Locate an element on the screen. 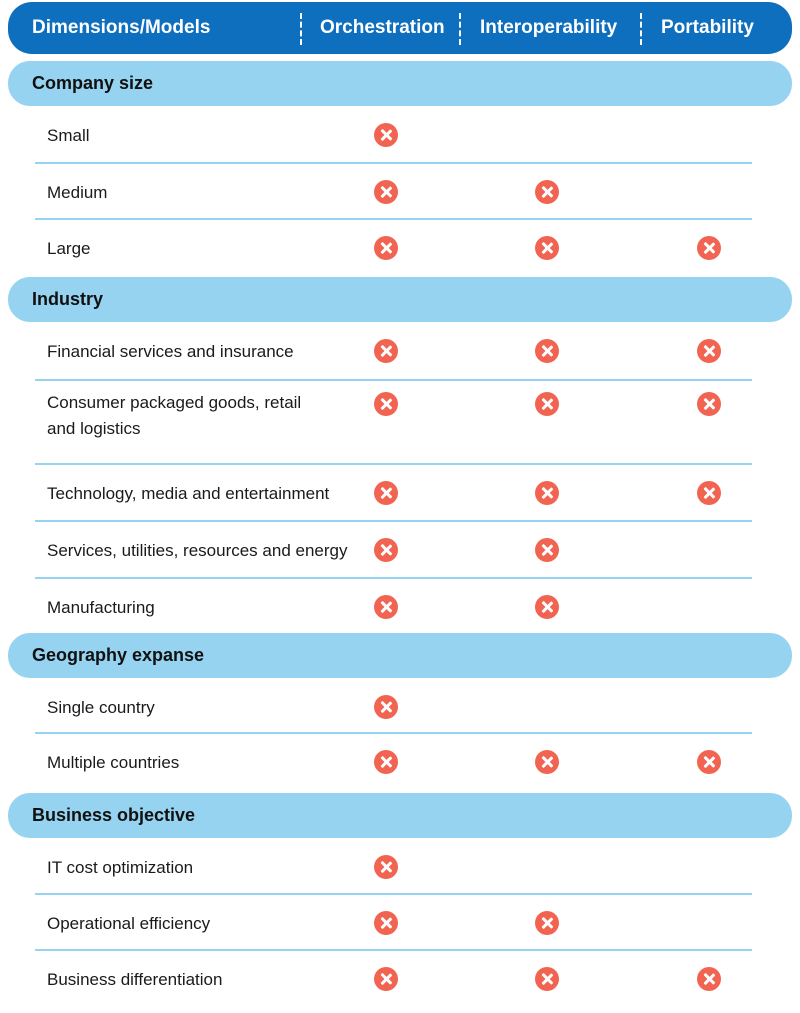 The image size is (800, 1013). section-header-company-size: Company size is located at coordinates (400, 83).